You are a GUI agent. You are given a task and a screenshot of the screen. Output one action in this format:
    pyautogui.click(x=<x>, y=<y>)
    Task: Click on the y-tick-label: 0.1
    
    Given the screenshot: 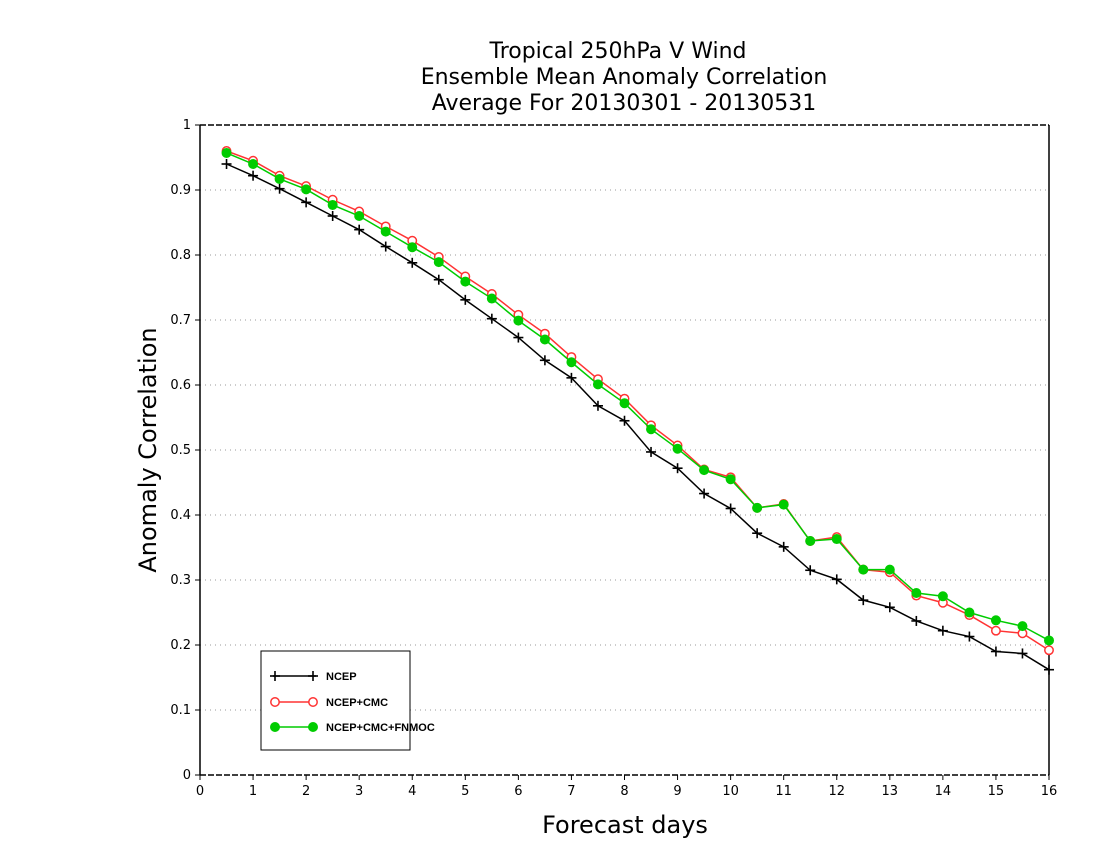 What is the action you would take?
    pyautogui.click(x=180, y=710)
    